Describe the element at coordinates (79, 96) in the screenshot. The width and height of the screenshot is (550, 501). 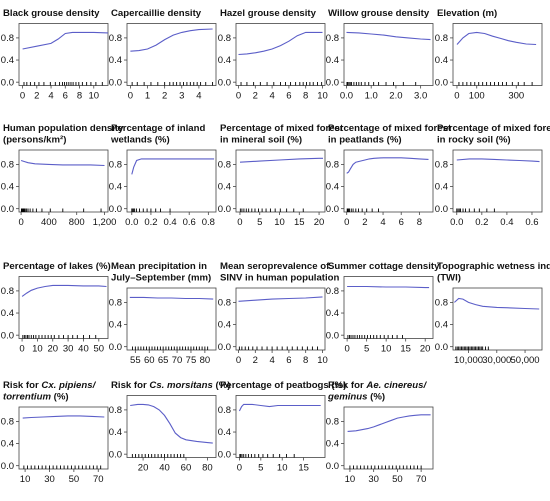
I see `x-tick-label: 8` at that location.